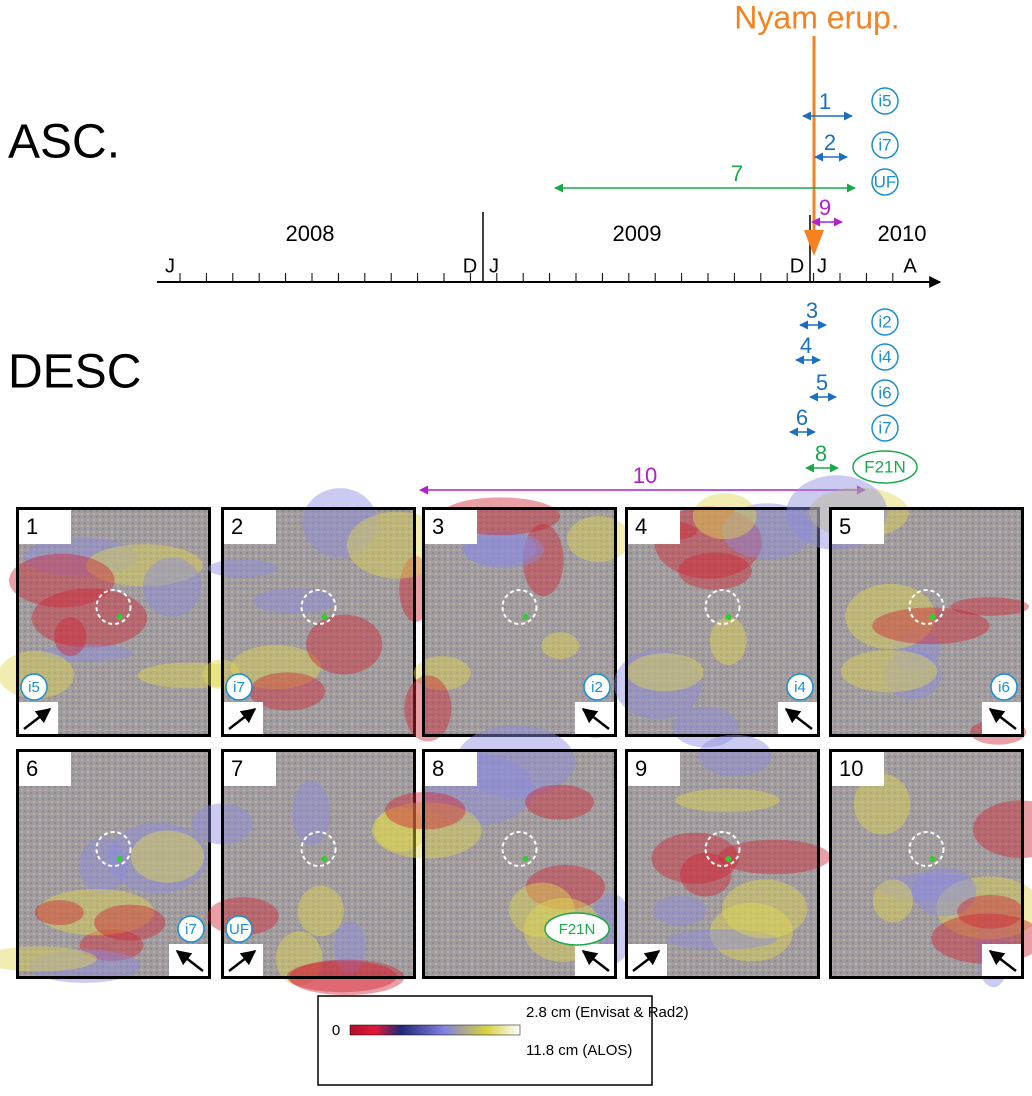 Image resolution: width=1032 pixels, height=1096 pixels. What do you see at coordinates (806, 345) in the screenshot?
I see `interval-label: 4` at bounding box center [806, 345].